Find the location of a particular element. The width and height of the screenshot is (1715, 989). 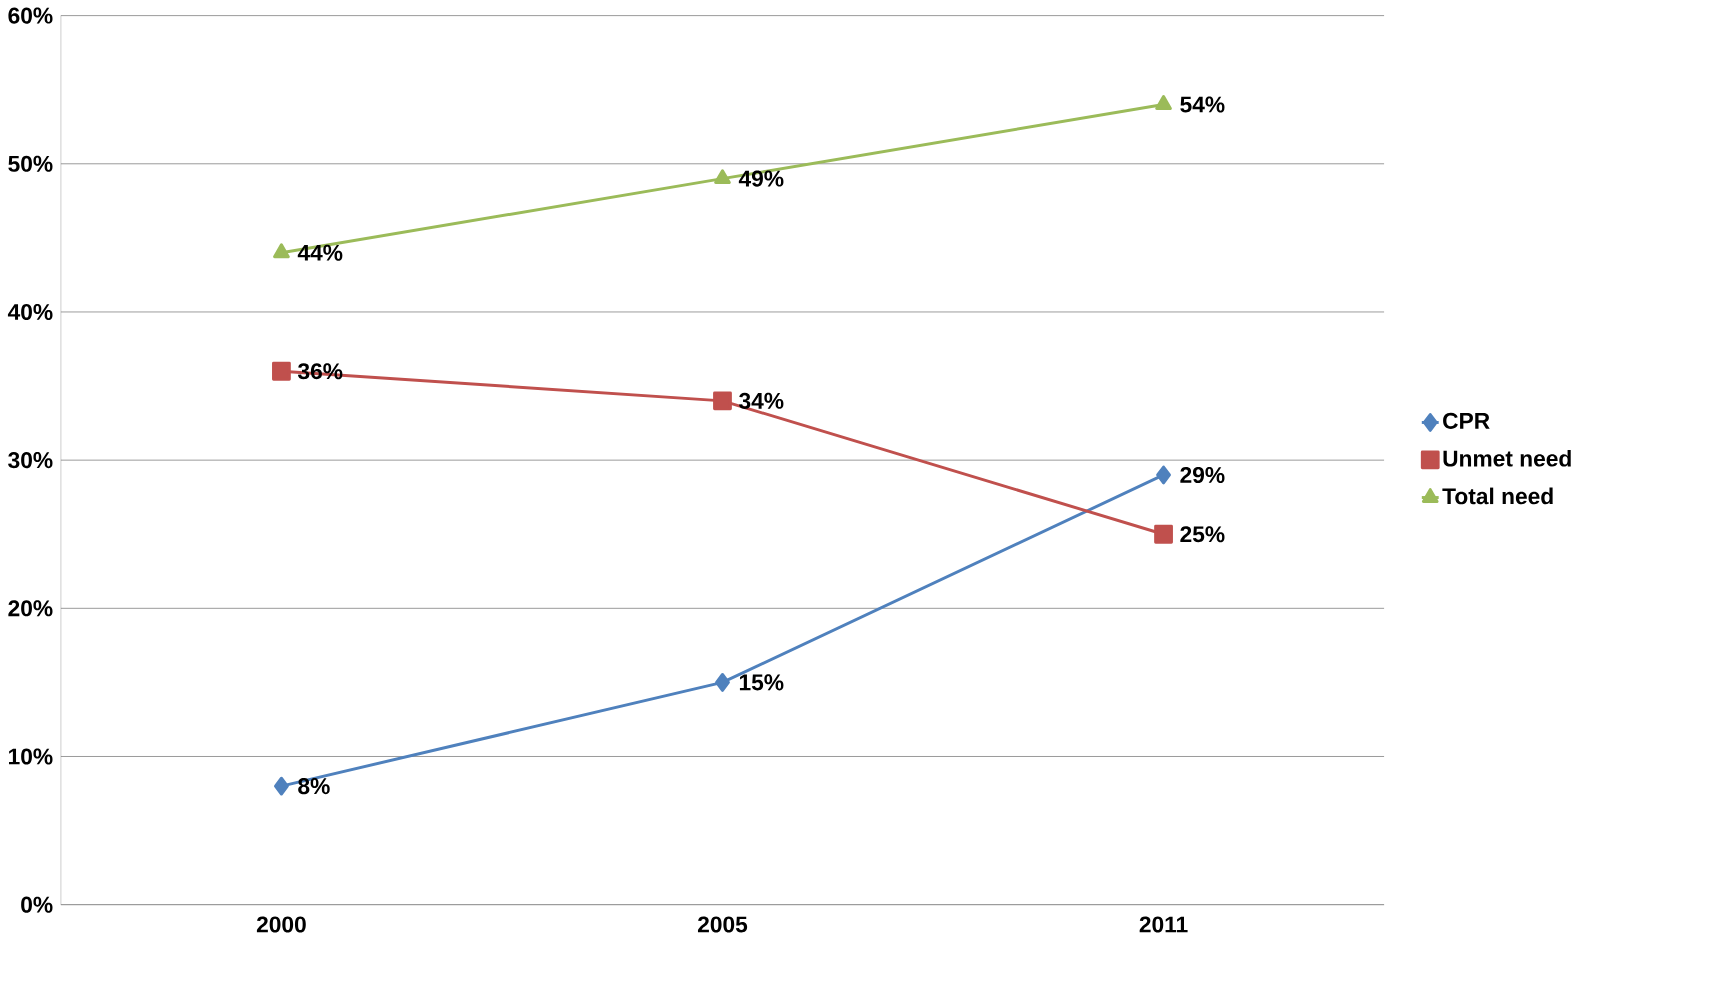

legend-label: CPR is located at coordinates (1466, 420).